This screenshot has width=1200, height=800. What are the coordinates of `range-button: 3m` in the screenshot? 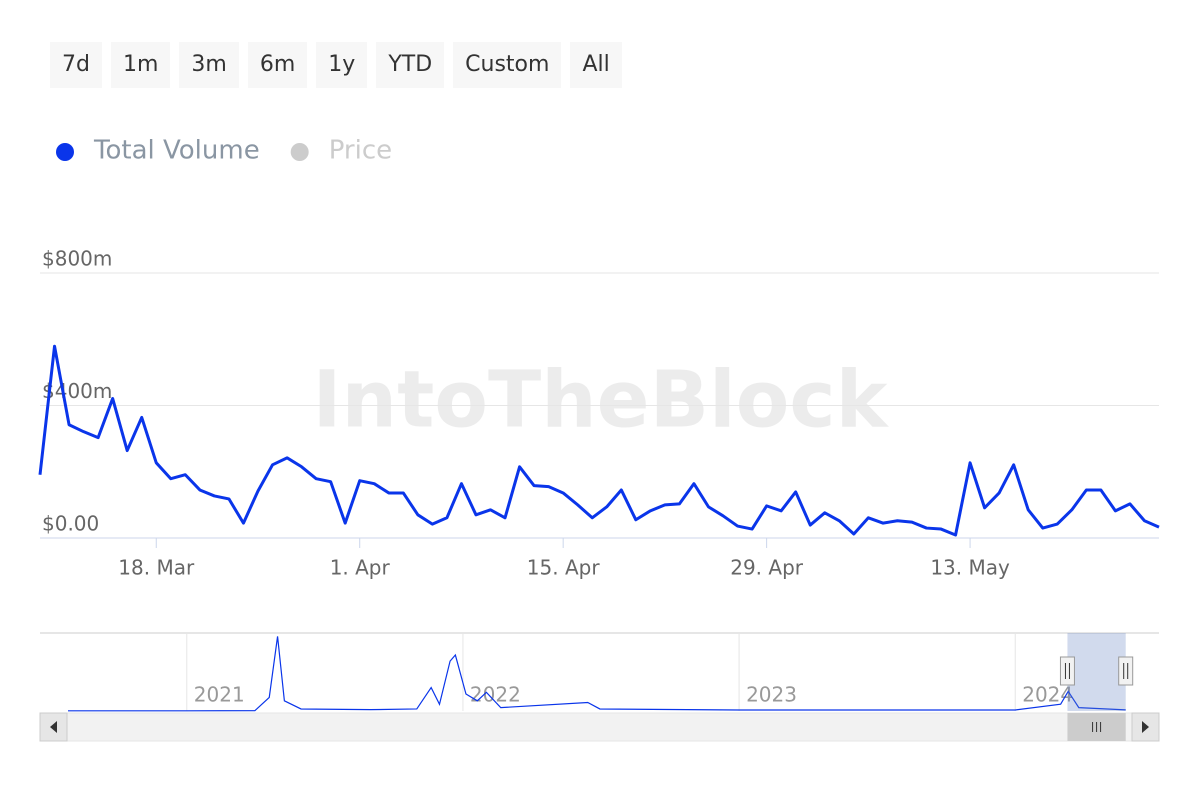 It's located at (209, 65).